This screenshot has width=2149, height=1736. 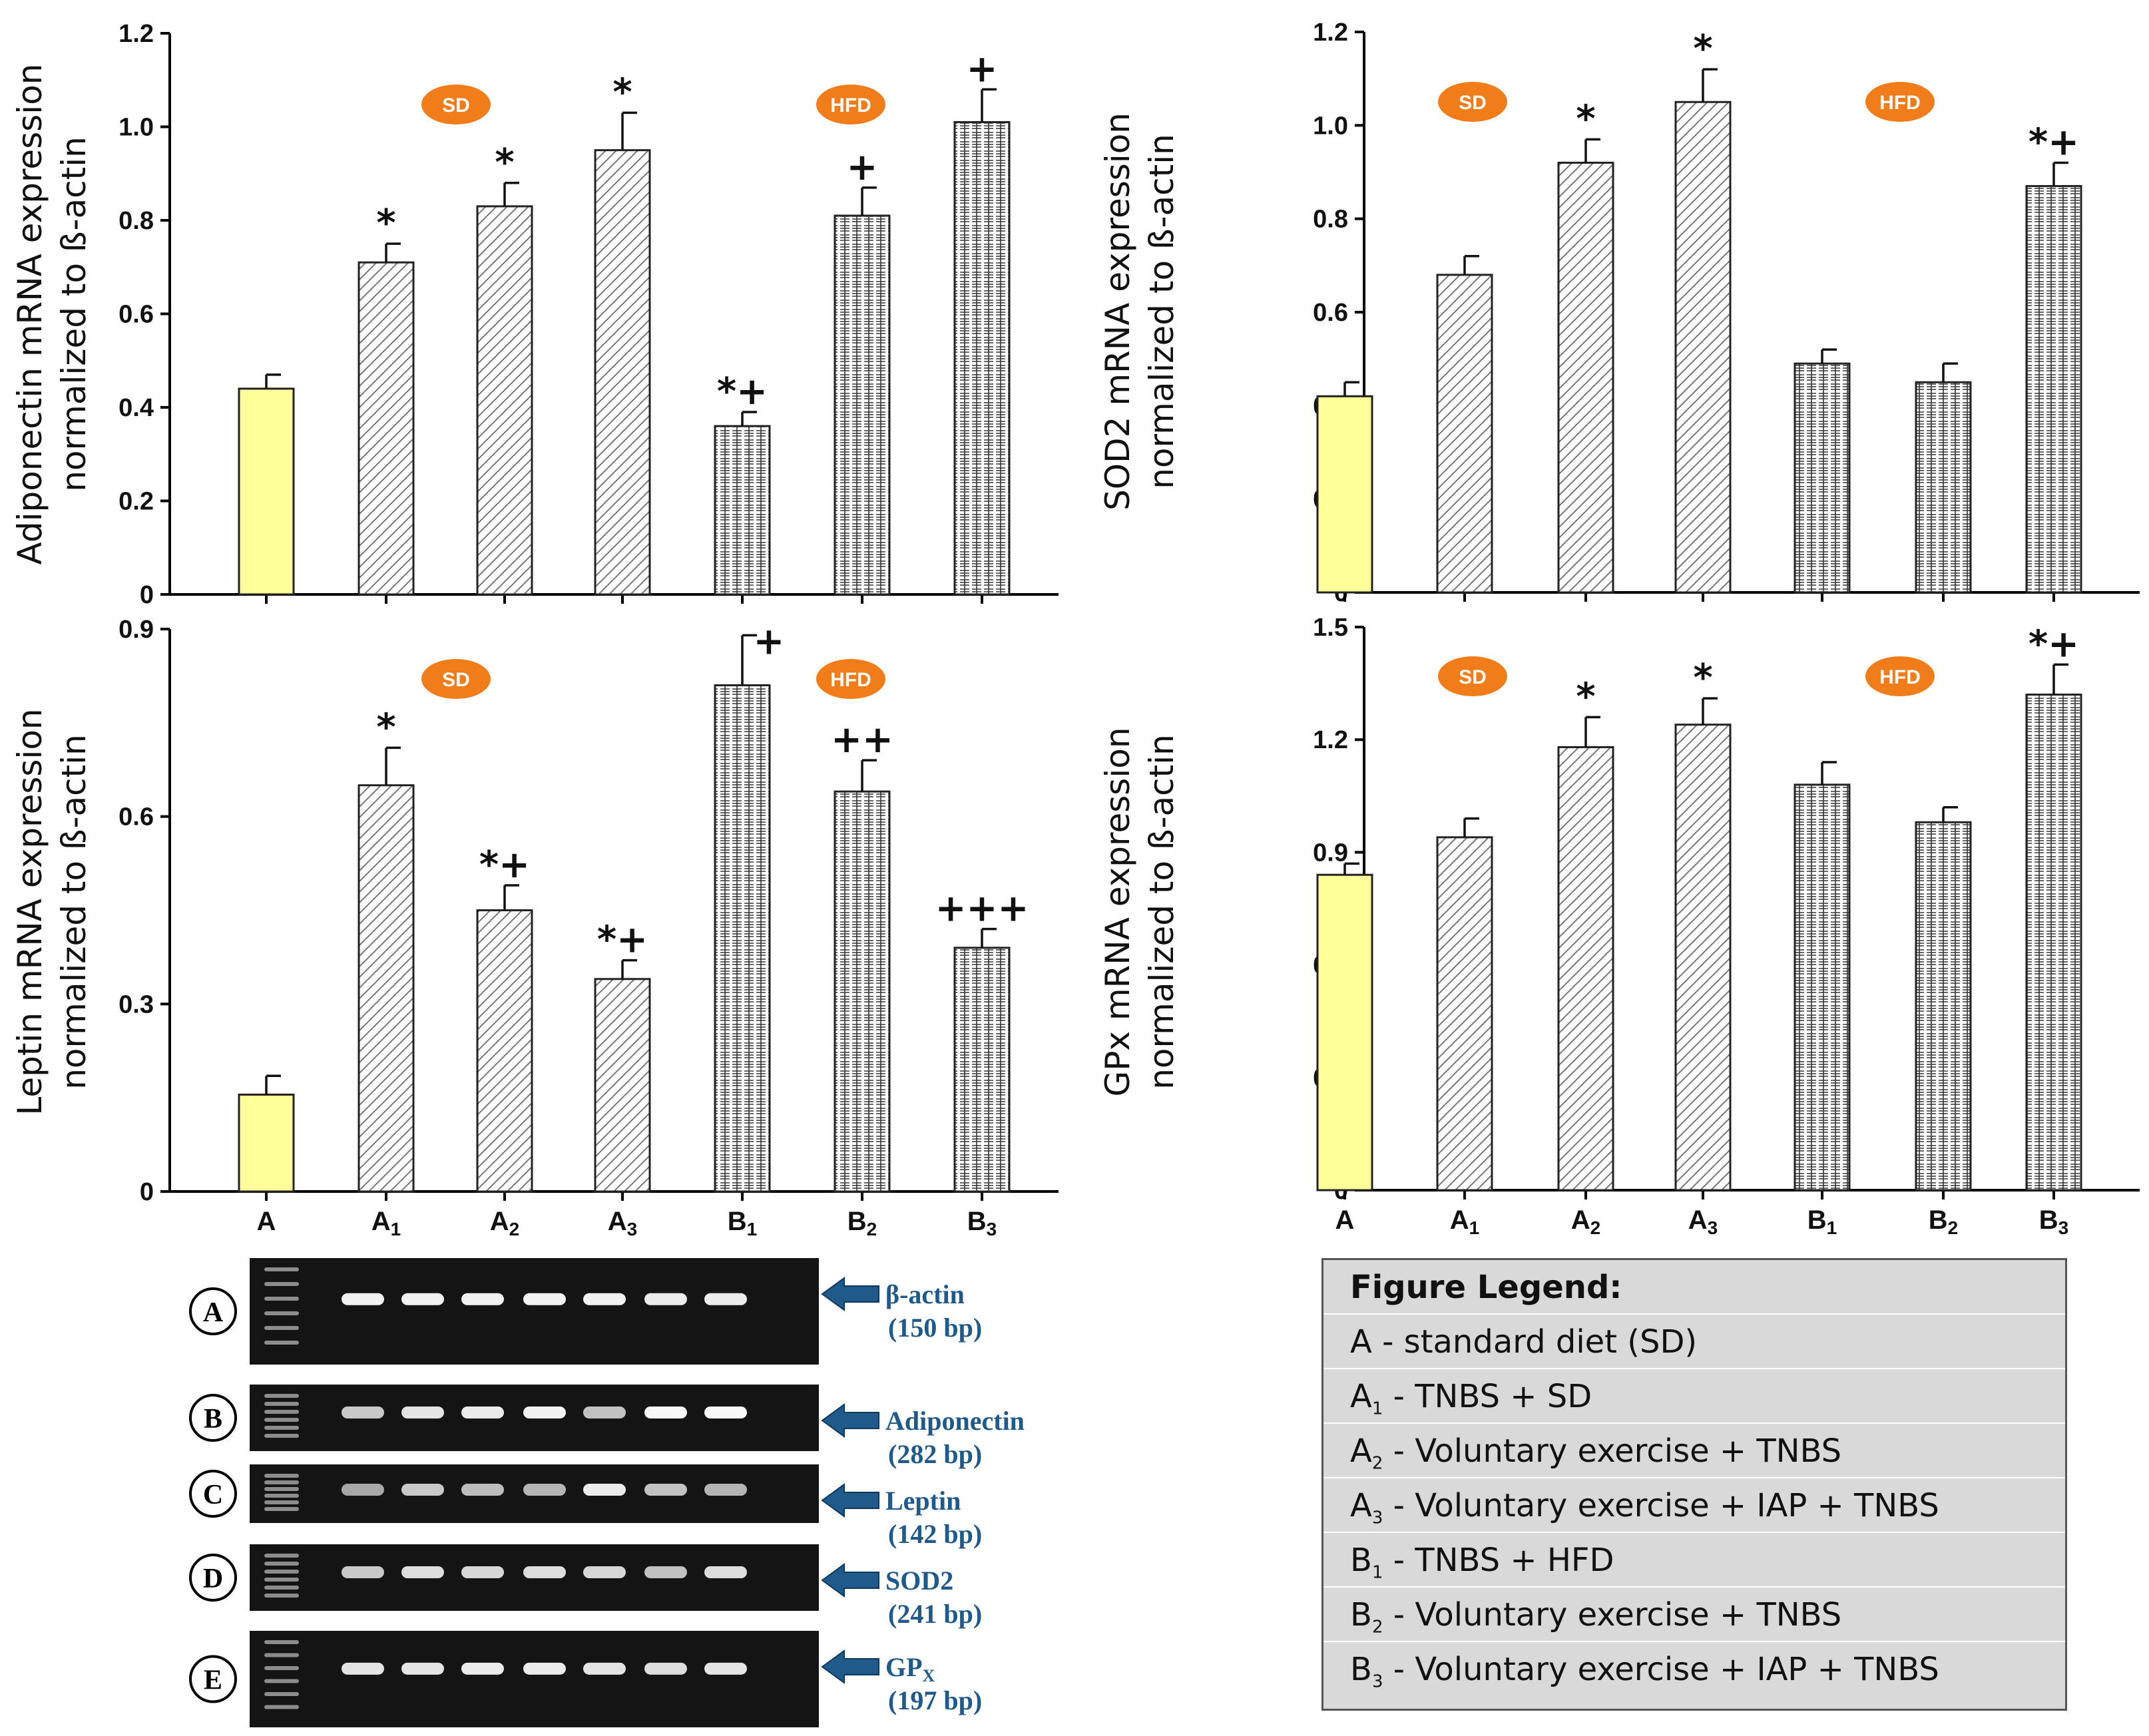 I want to click on x-tick-label: A3, so click(x=622, y=1223).